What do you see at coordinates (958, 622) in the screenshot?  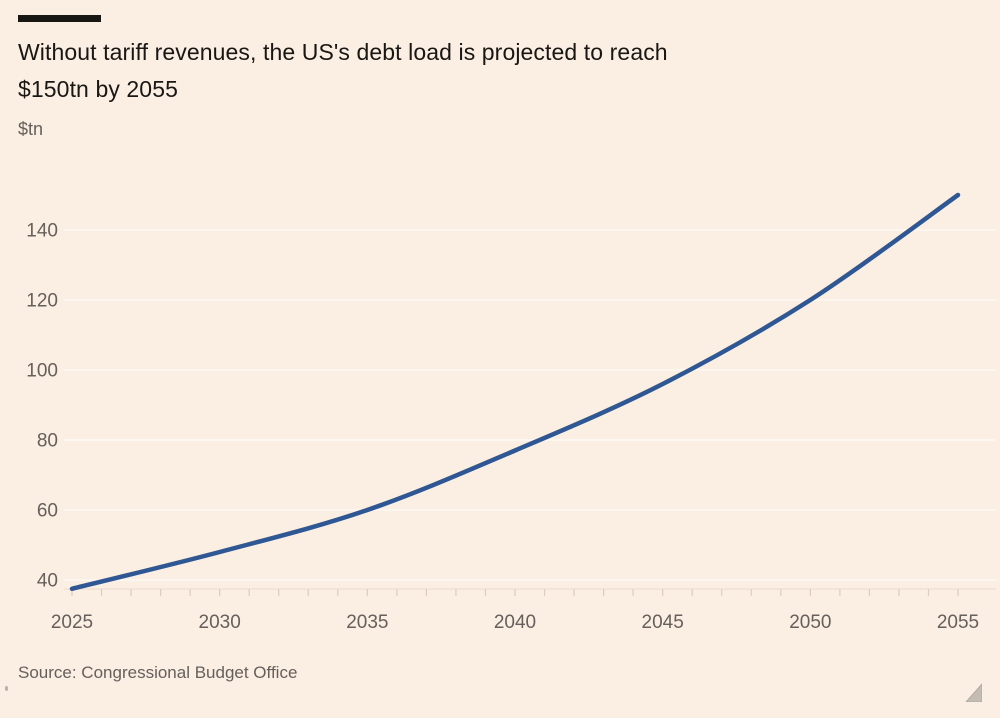 I see `x-tick-label-2055: 2055` at bounding box center [958, 622].